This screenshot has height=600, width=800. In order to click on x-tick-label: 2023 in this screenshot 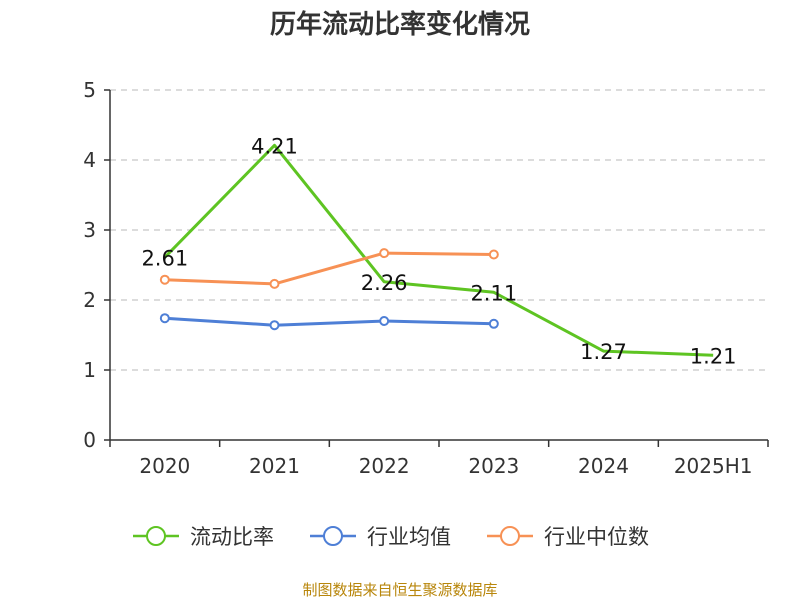, I will do `click(493, 466)`.